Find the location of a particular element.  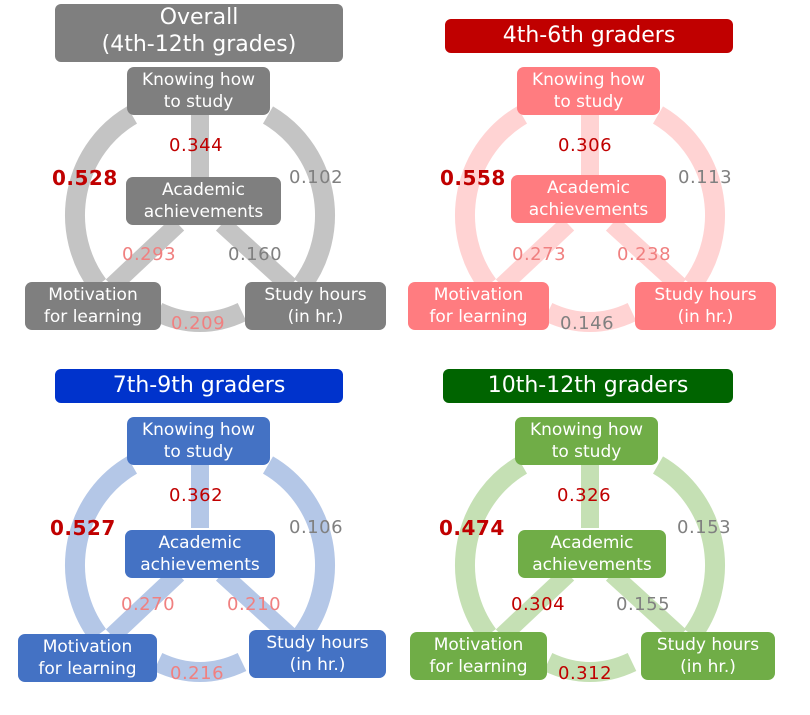

coef-knowing-hours: 0.153 is located at coordinates (704, 527).